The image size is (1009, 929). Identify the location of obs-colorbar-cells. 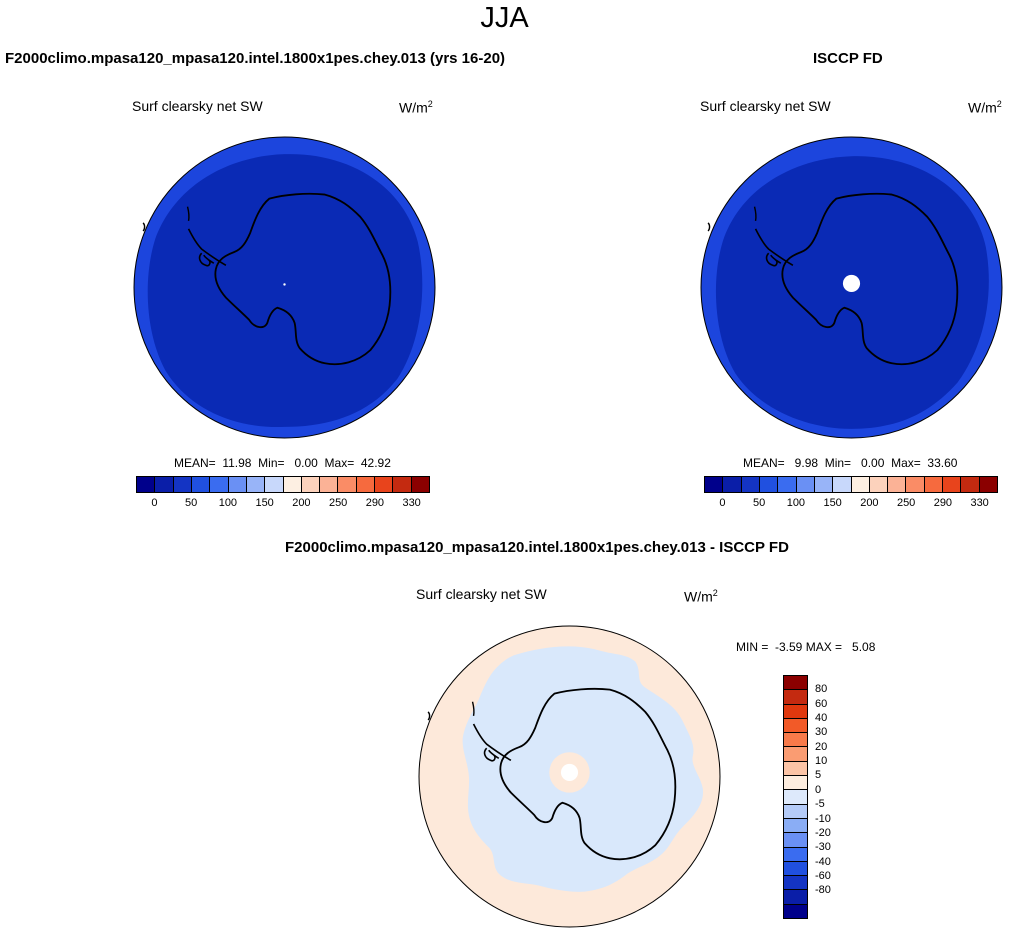
(851, 484).